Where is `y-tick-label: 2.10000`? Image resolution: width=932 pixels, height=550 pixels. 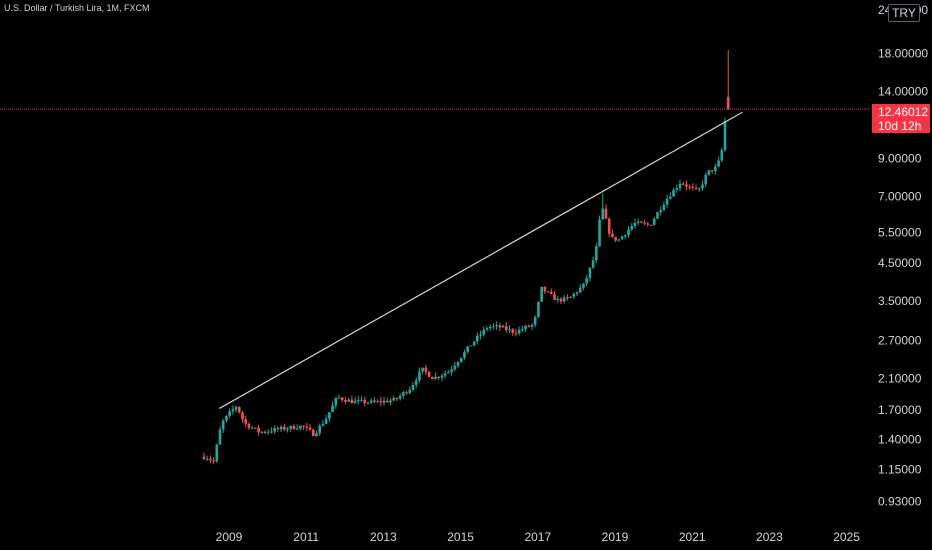 y-tick-label: 2.10000 is located at coordinates (900, 378).